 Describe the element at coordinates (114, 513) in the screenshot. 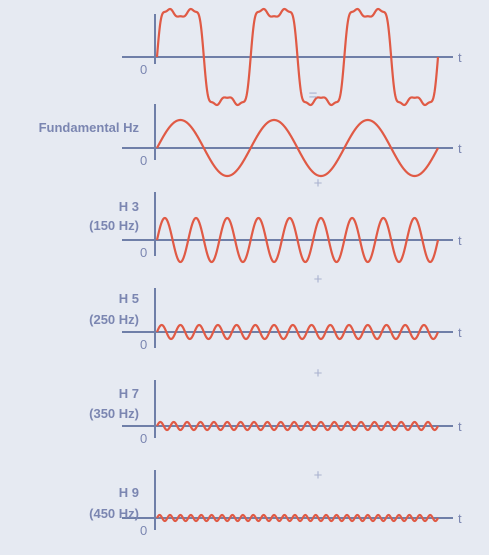

I see `h9-label-line-2: (450 Hz)` at that location.